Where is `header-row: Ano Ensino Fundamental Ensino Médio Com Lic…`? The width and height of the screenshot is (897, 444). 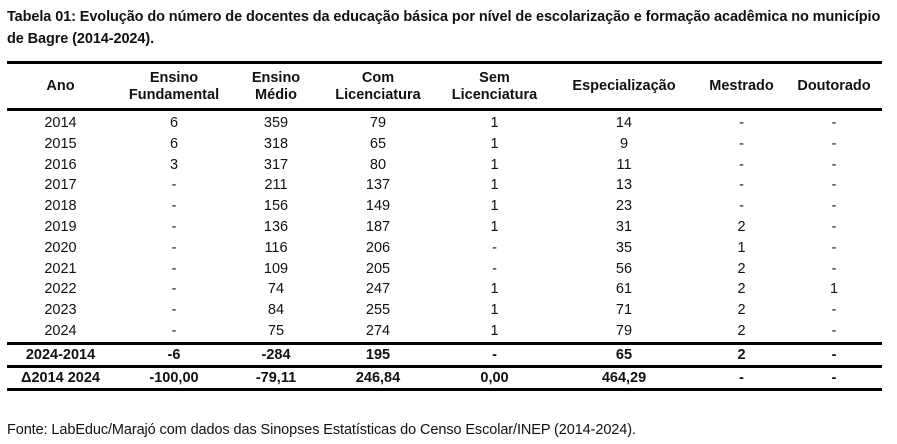 header-row: Ano Ensino Fundamental Ensino Médio Com Lic… is located at coordinates (444, 86).